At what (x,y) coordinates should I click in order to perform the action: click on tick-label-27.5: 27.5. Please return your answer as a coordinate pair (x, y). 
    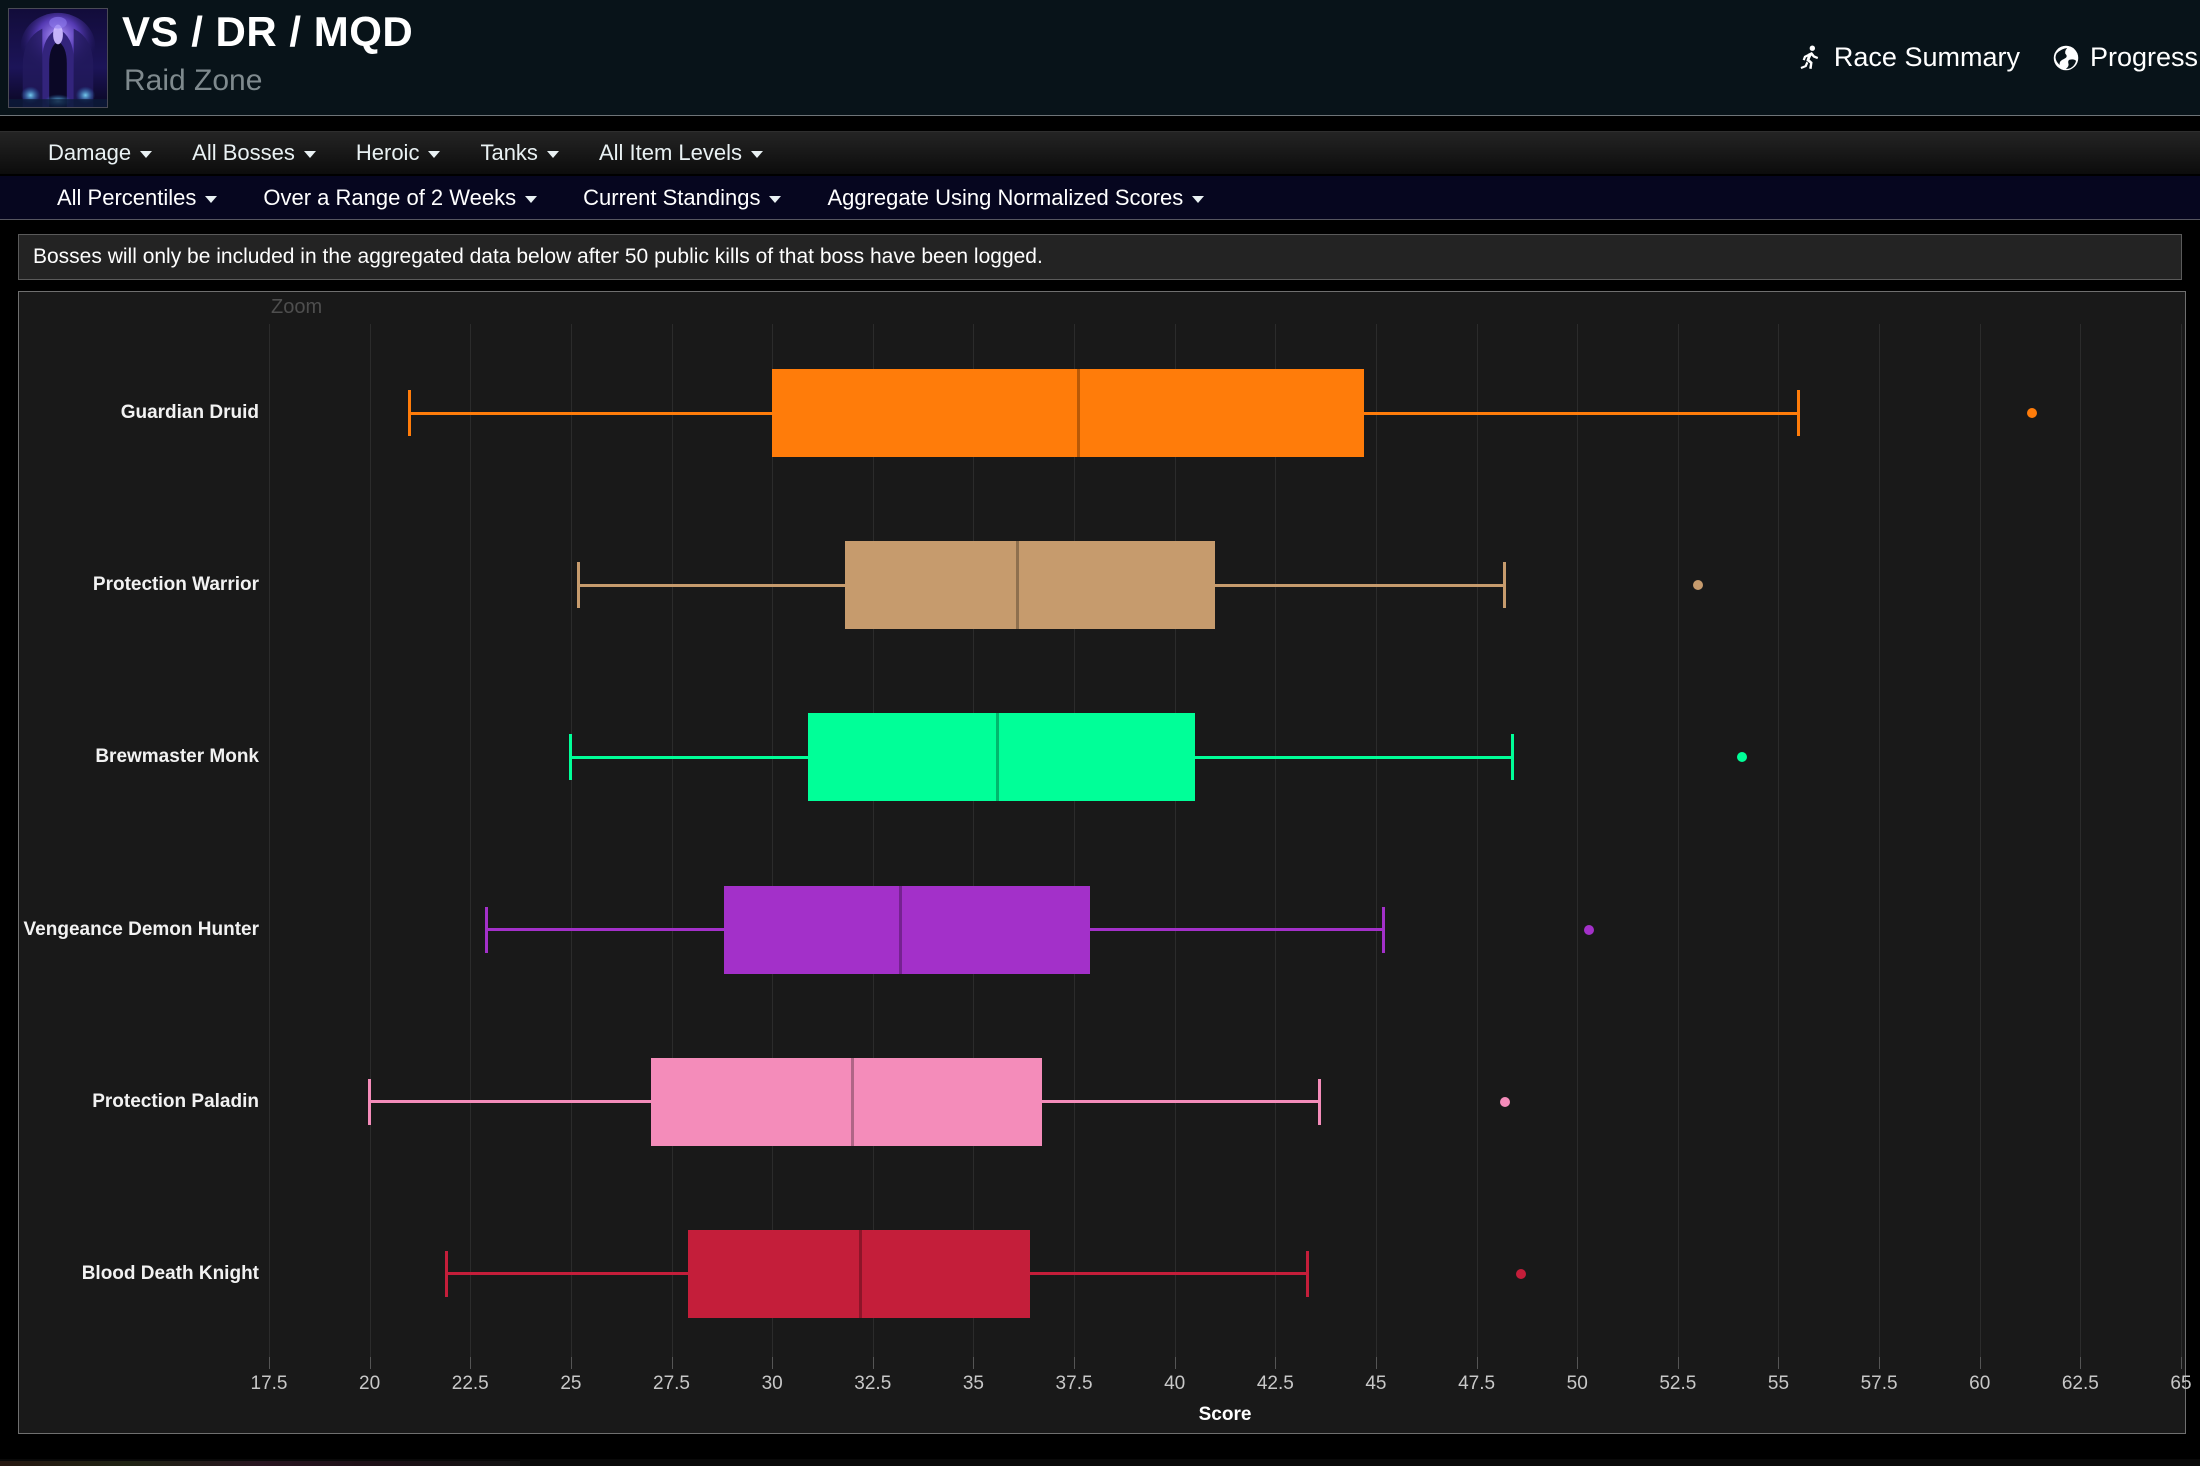
    Looking at the image, I should click on (672, 1383).